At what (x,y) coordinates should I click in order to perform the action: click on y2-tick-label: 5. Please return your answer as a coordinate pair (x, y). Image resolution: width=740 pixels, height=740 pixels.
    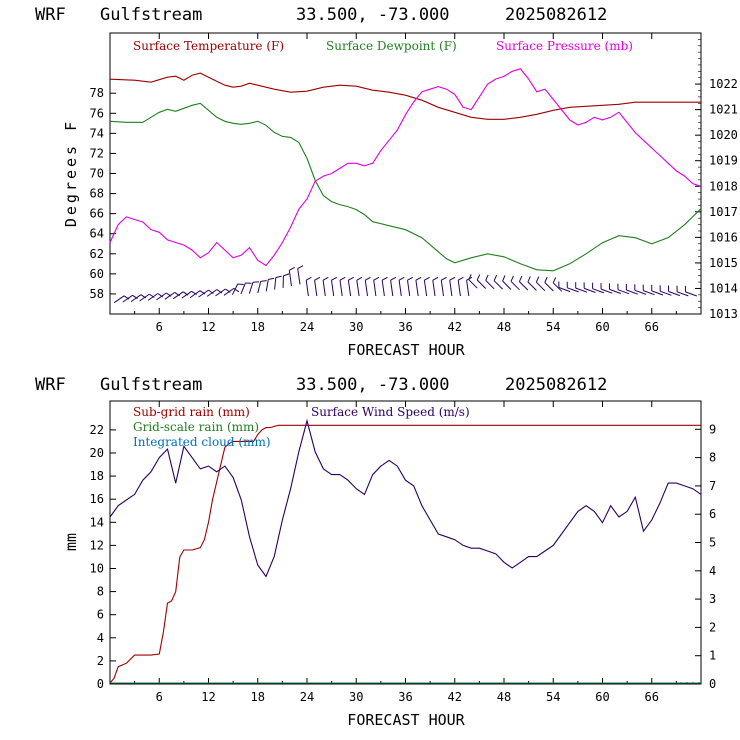
    Looking at the image, I should click on (712, 543).